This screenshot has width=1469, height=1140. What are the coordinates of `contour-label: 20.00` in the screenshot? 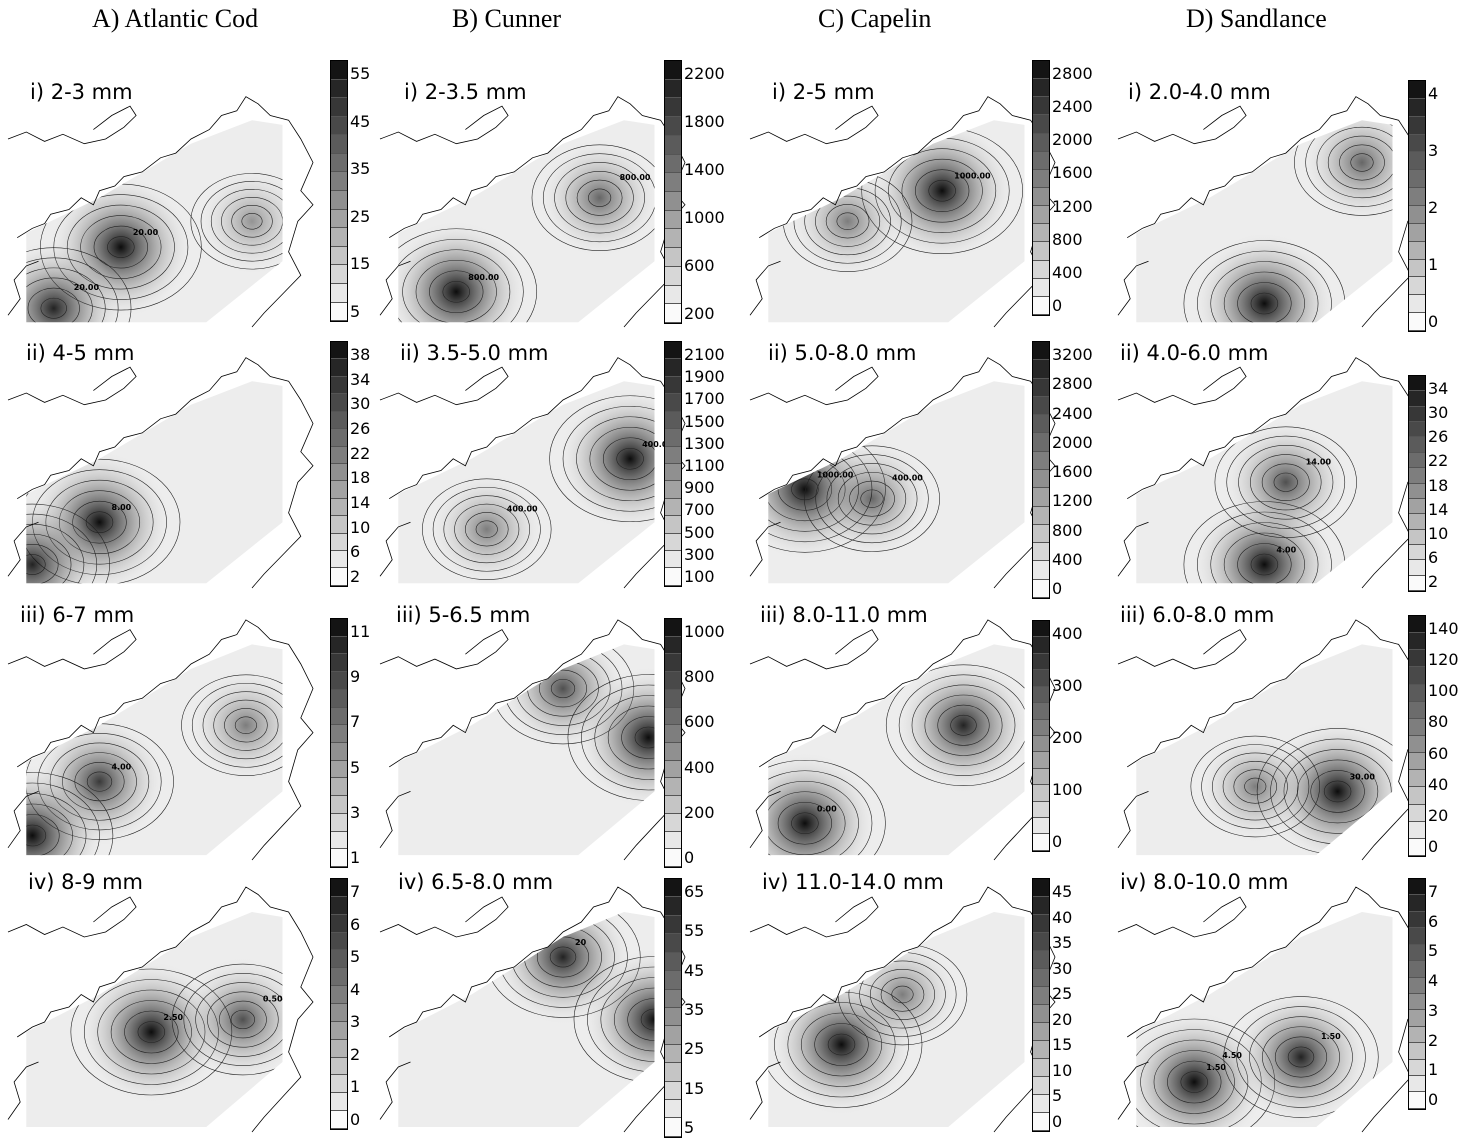 It's located at (87, 287).